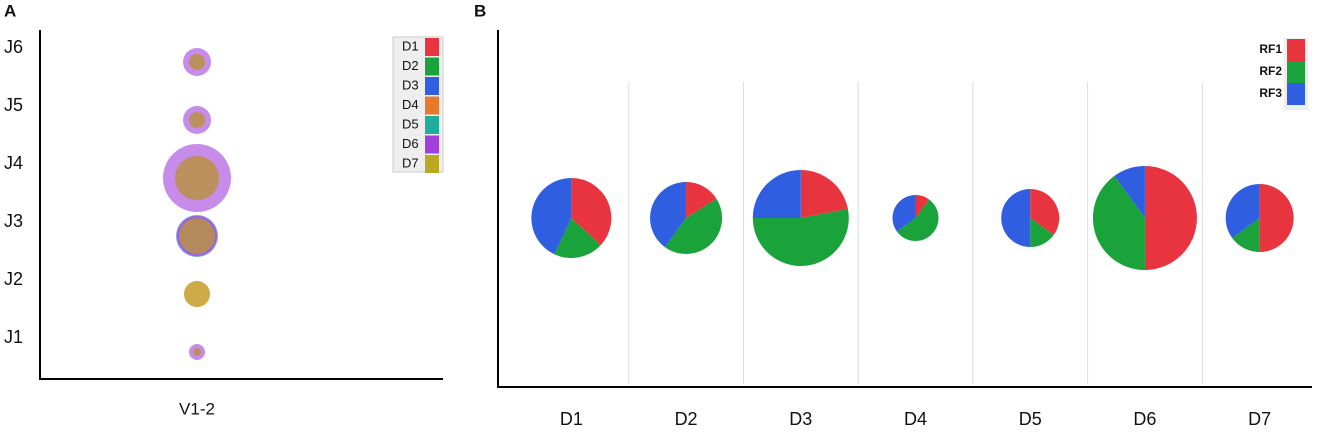 This screenshot has width=1323, height=433. I want to click on panel-label: A, so click(10, 10).